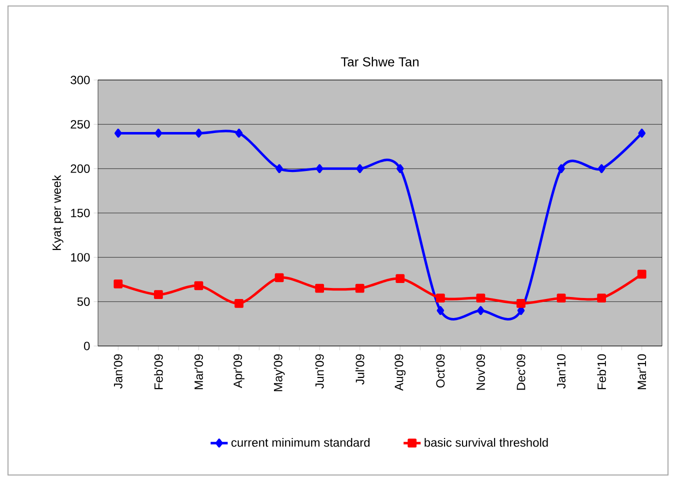 The width and height of the screenshot is (673, 481). Describe the element at coordinates (239, 371) in the screenshot. I see `x-tick-label: Apr'09` at that location.